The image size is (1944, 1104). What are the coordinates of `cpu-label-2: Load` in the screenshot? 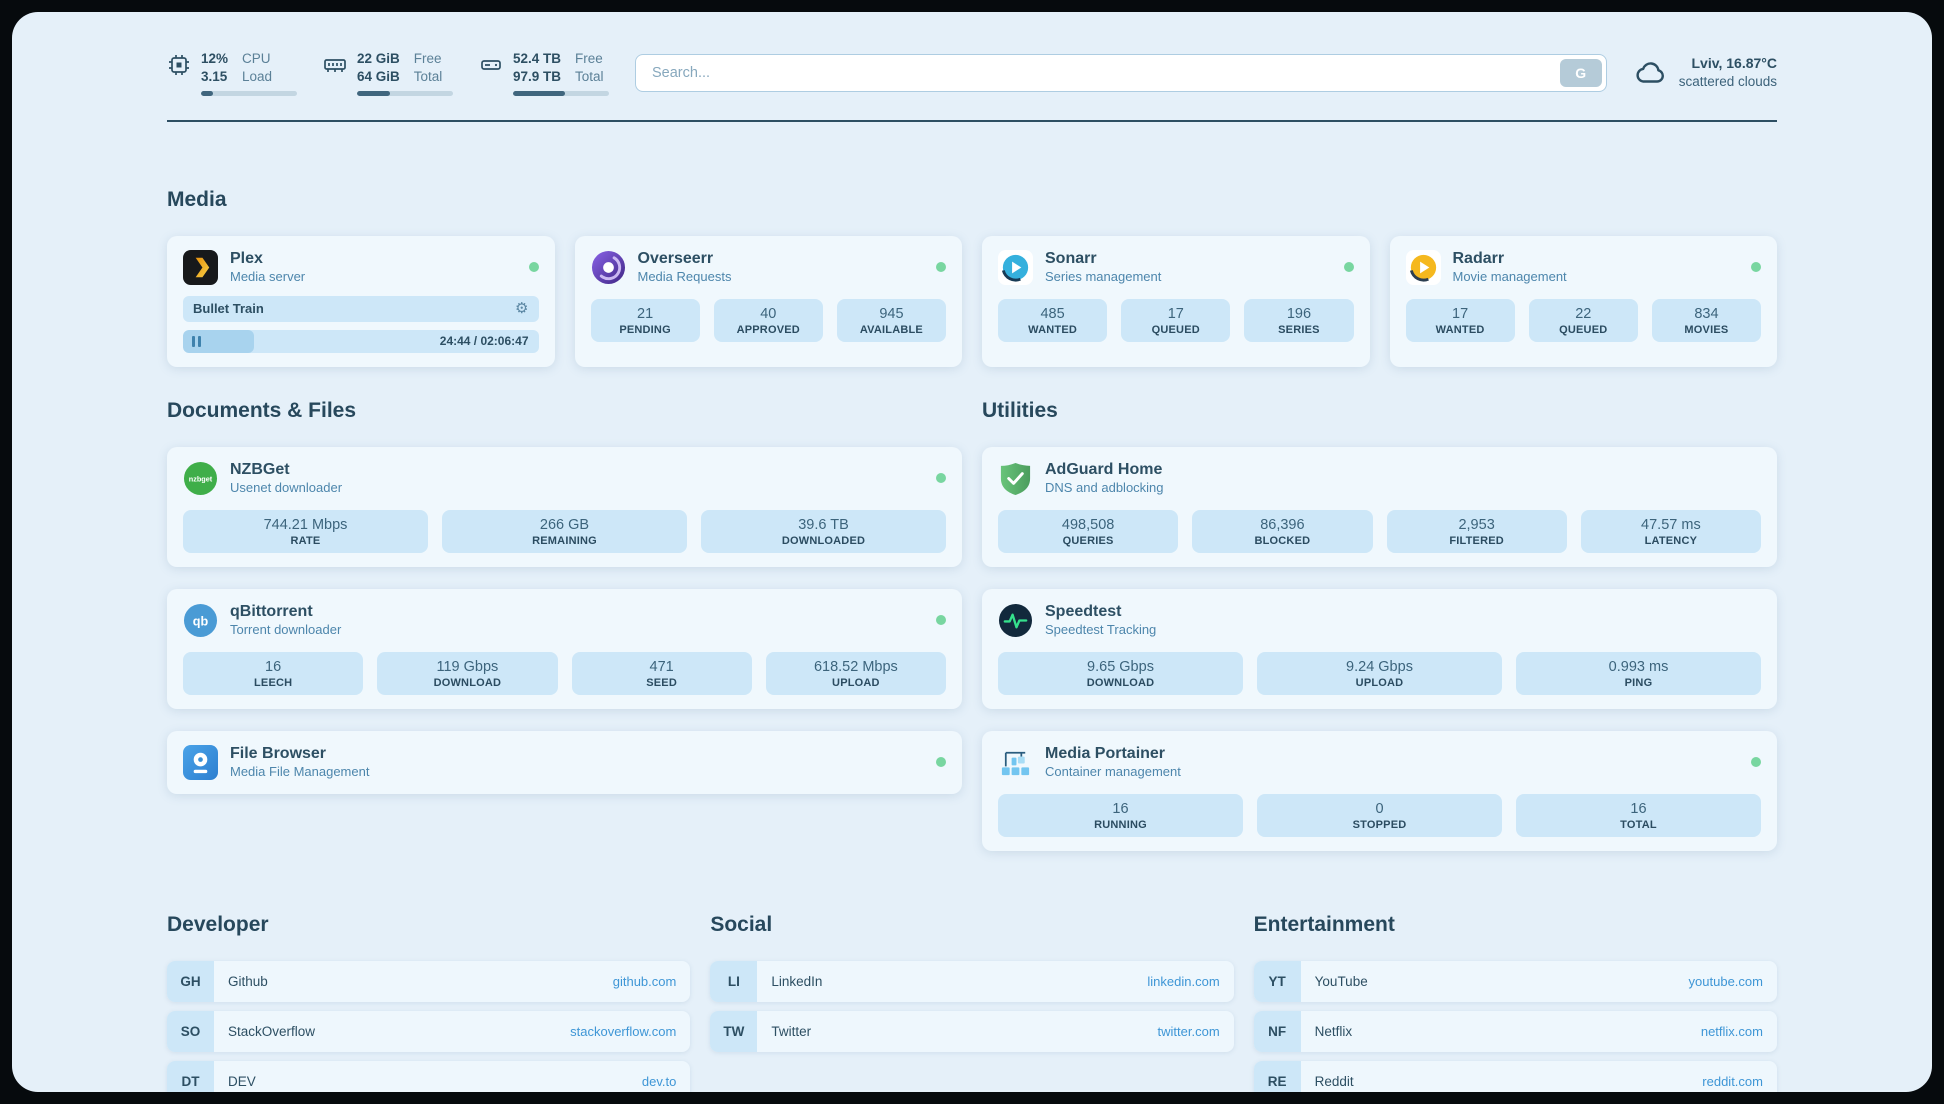 It's located at (257, 76).